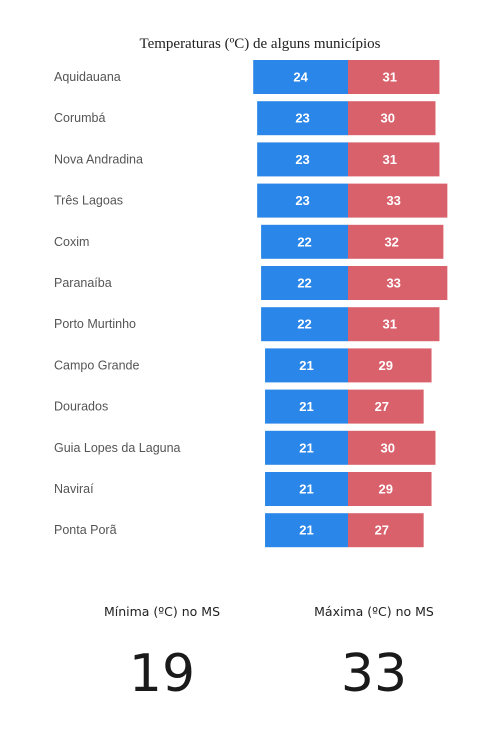 The width and height of the screenshot is (500, 730). I want to click on min-temp-value: 19, so click(162, 674).